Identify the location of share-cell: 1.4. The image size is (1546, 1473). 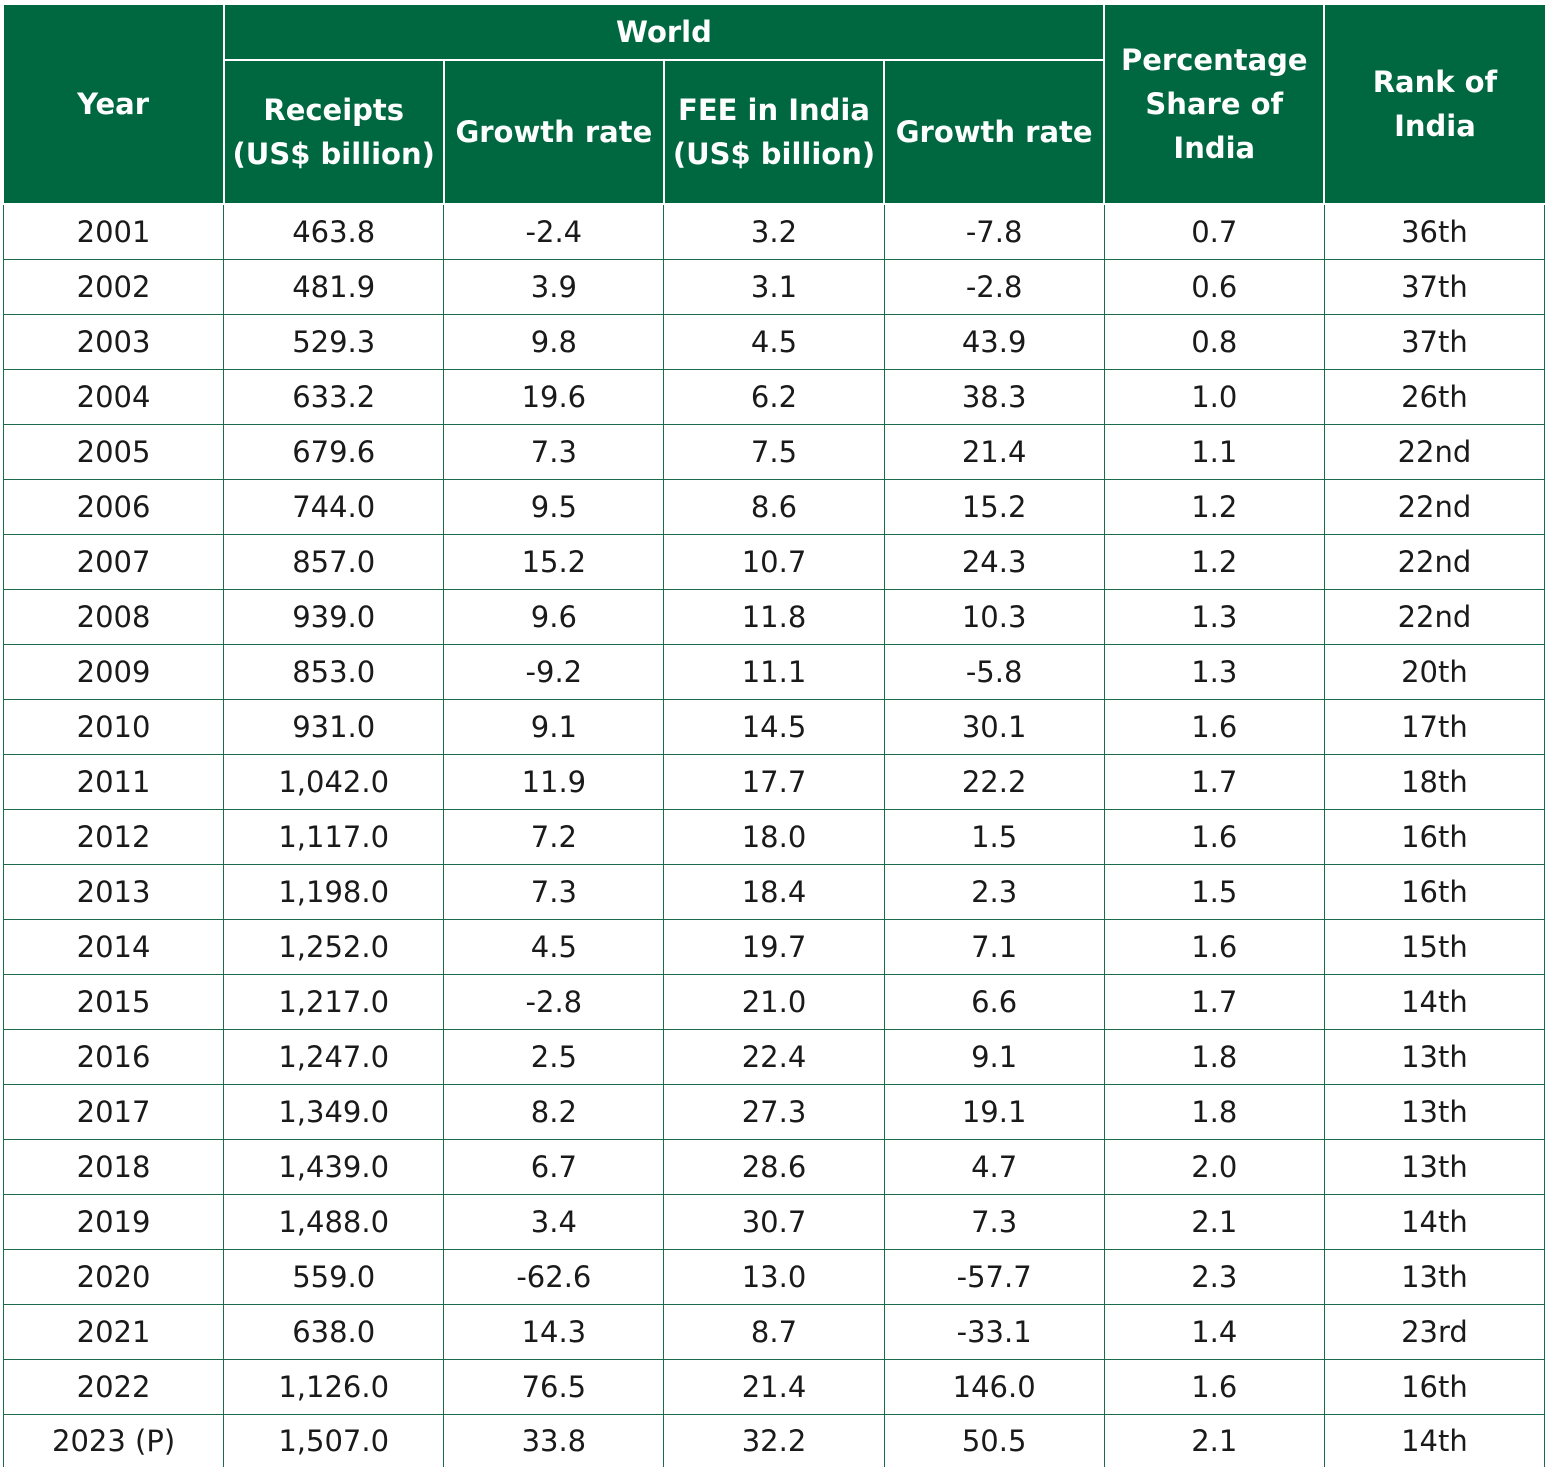
(1214, 1332).